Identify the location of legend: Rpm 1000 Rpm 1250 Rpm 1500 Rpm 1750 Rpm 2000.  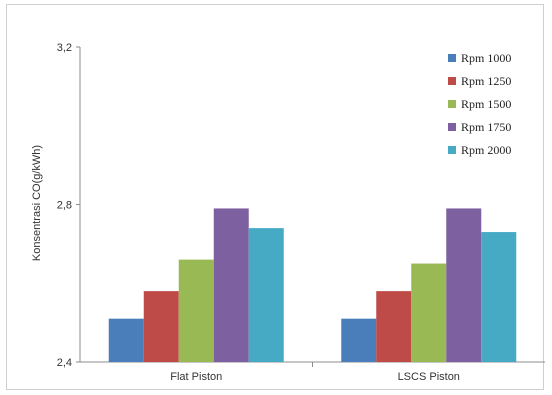
(479, 104).